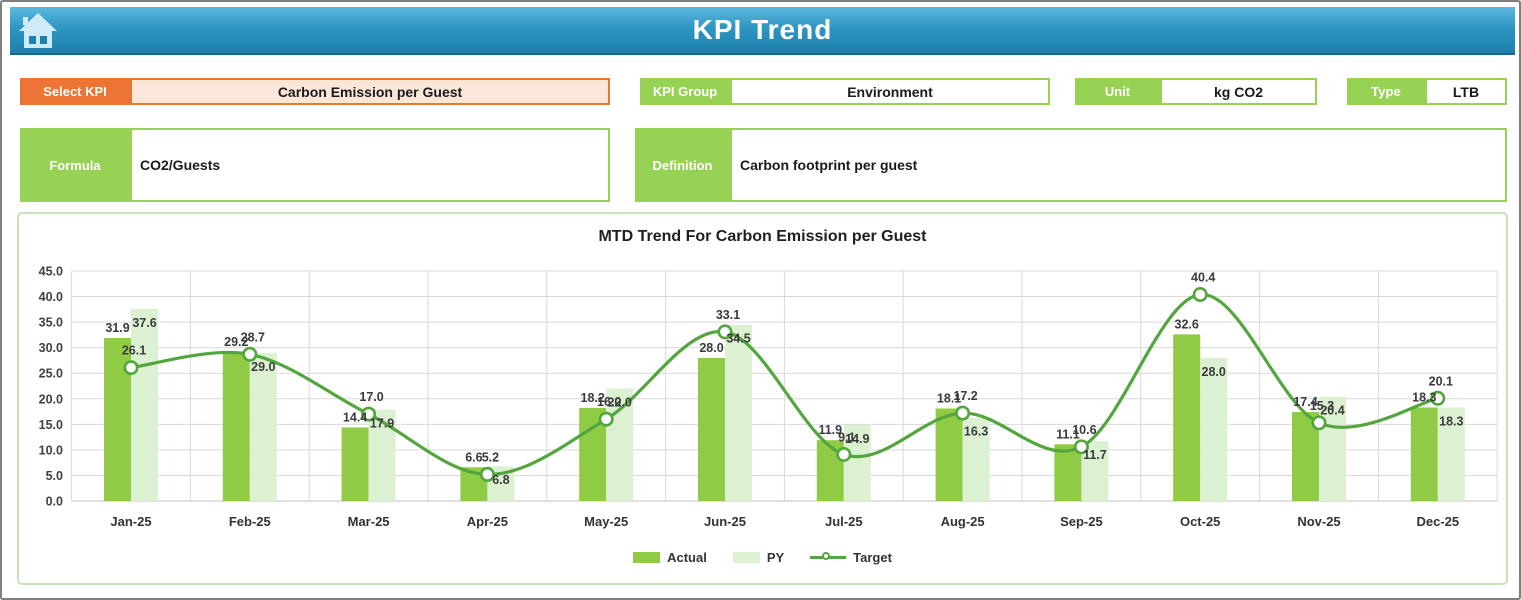 Image resolution: width=1521 pixels, height=600 pixels. Describe the element at coordinates (965, 396) in the screenshot. I see `target-data-label: 17.2` at that location.